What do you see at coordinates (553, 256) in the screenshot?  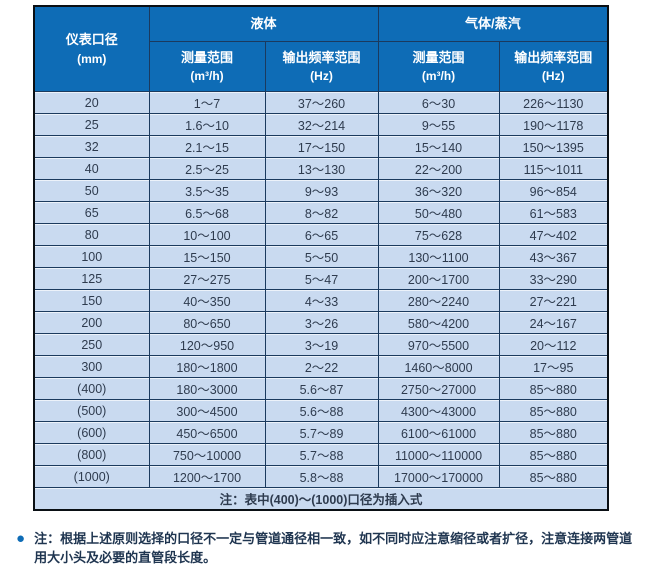 I see `table-cell: 43～367` at bounding box center [553, 256].